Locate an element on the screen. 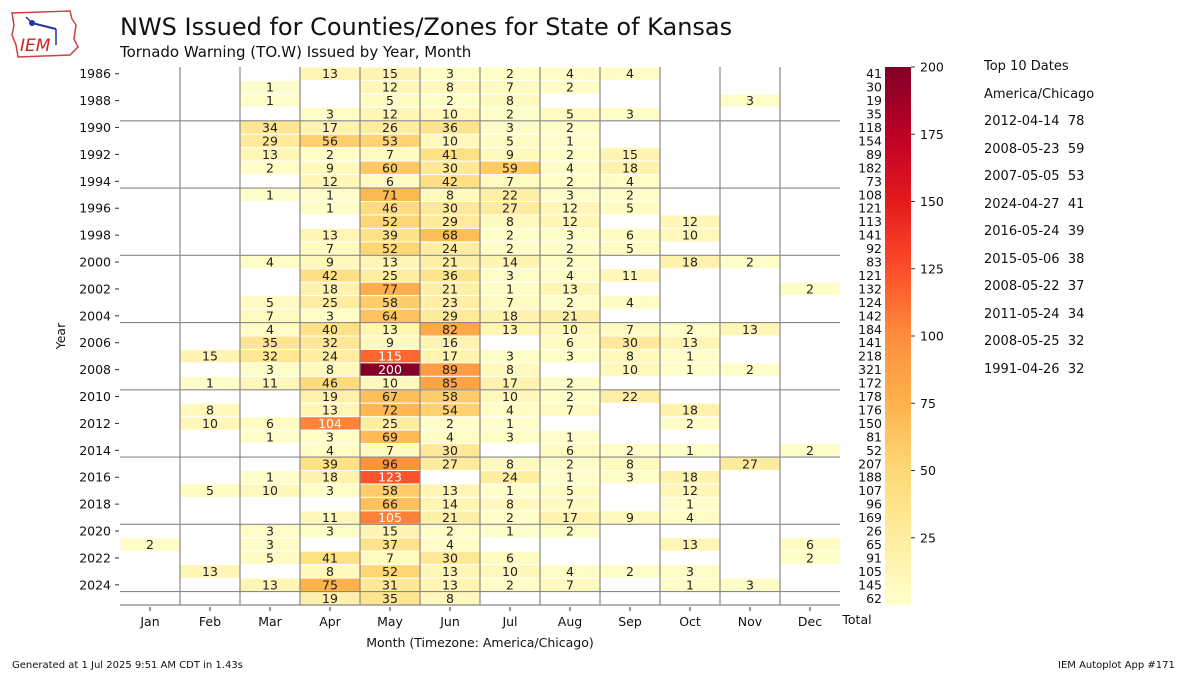 The width and height of the screenshot is (1200, 675). y-tick-label: 2014 is located at coordinates (95, 450).